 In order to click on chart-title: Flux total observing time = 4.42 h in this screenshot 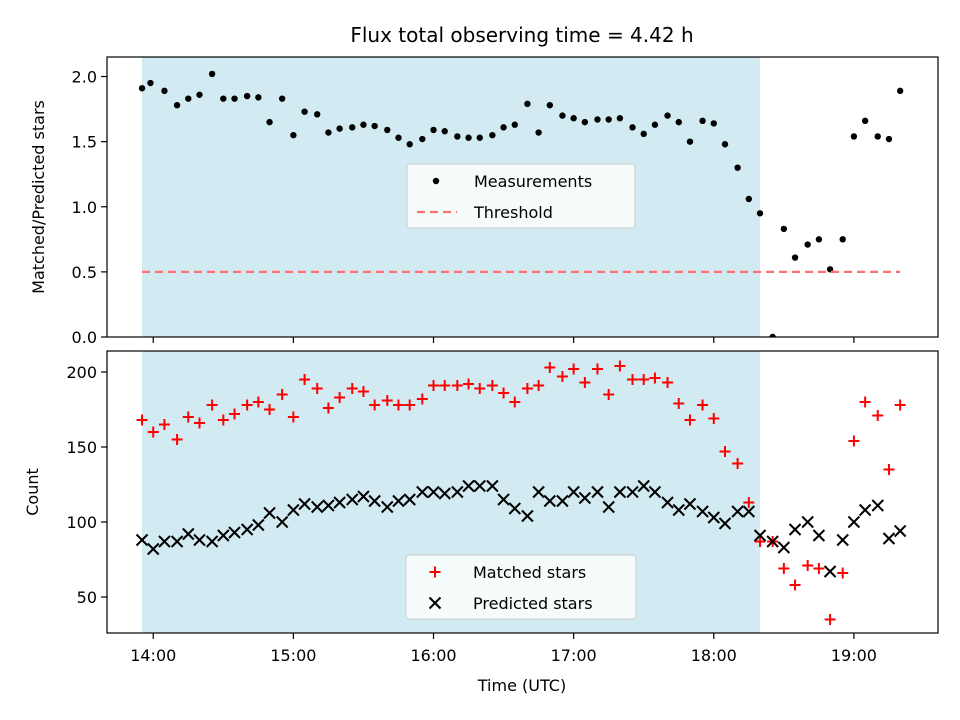, I will do `click(521, 35)`.